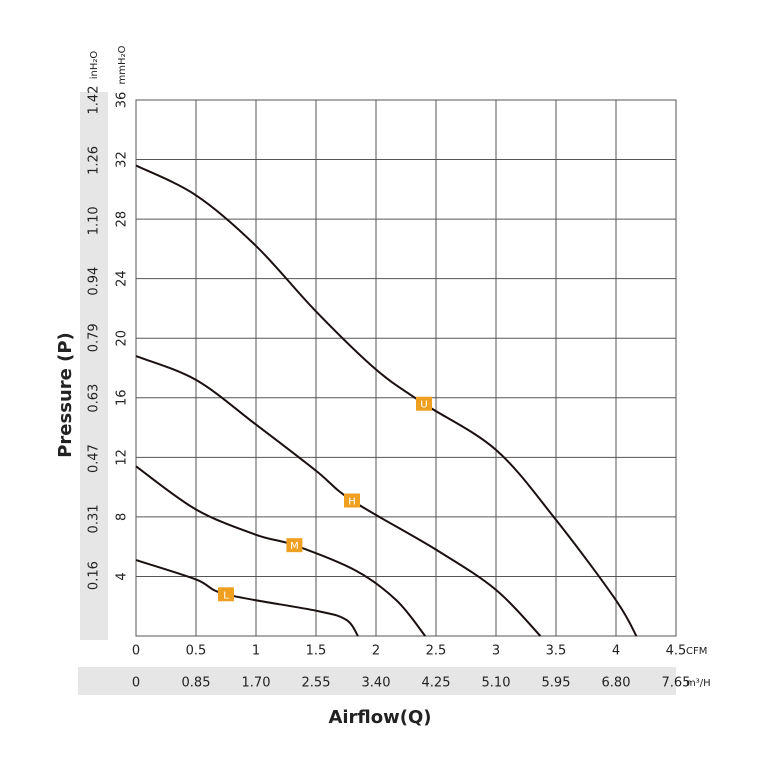 The image size is (768, 768). I want to click on x-tick-label: 2, so click(376, 651).